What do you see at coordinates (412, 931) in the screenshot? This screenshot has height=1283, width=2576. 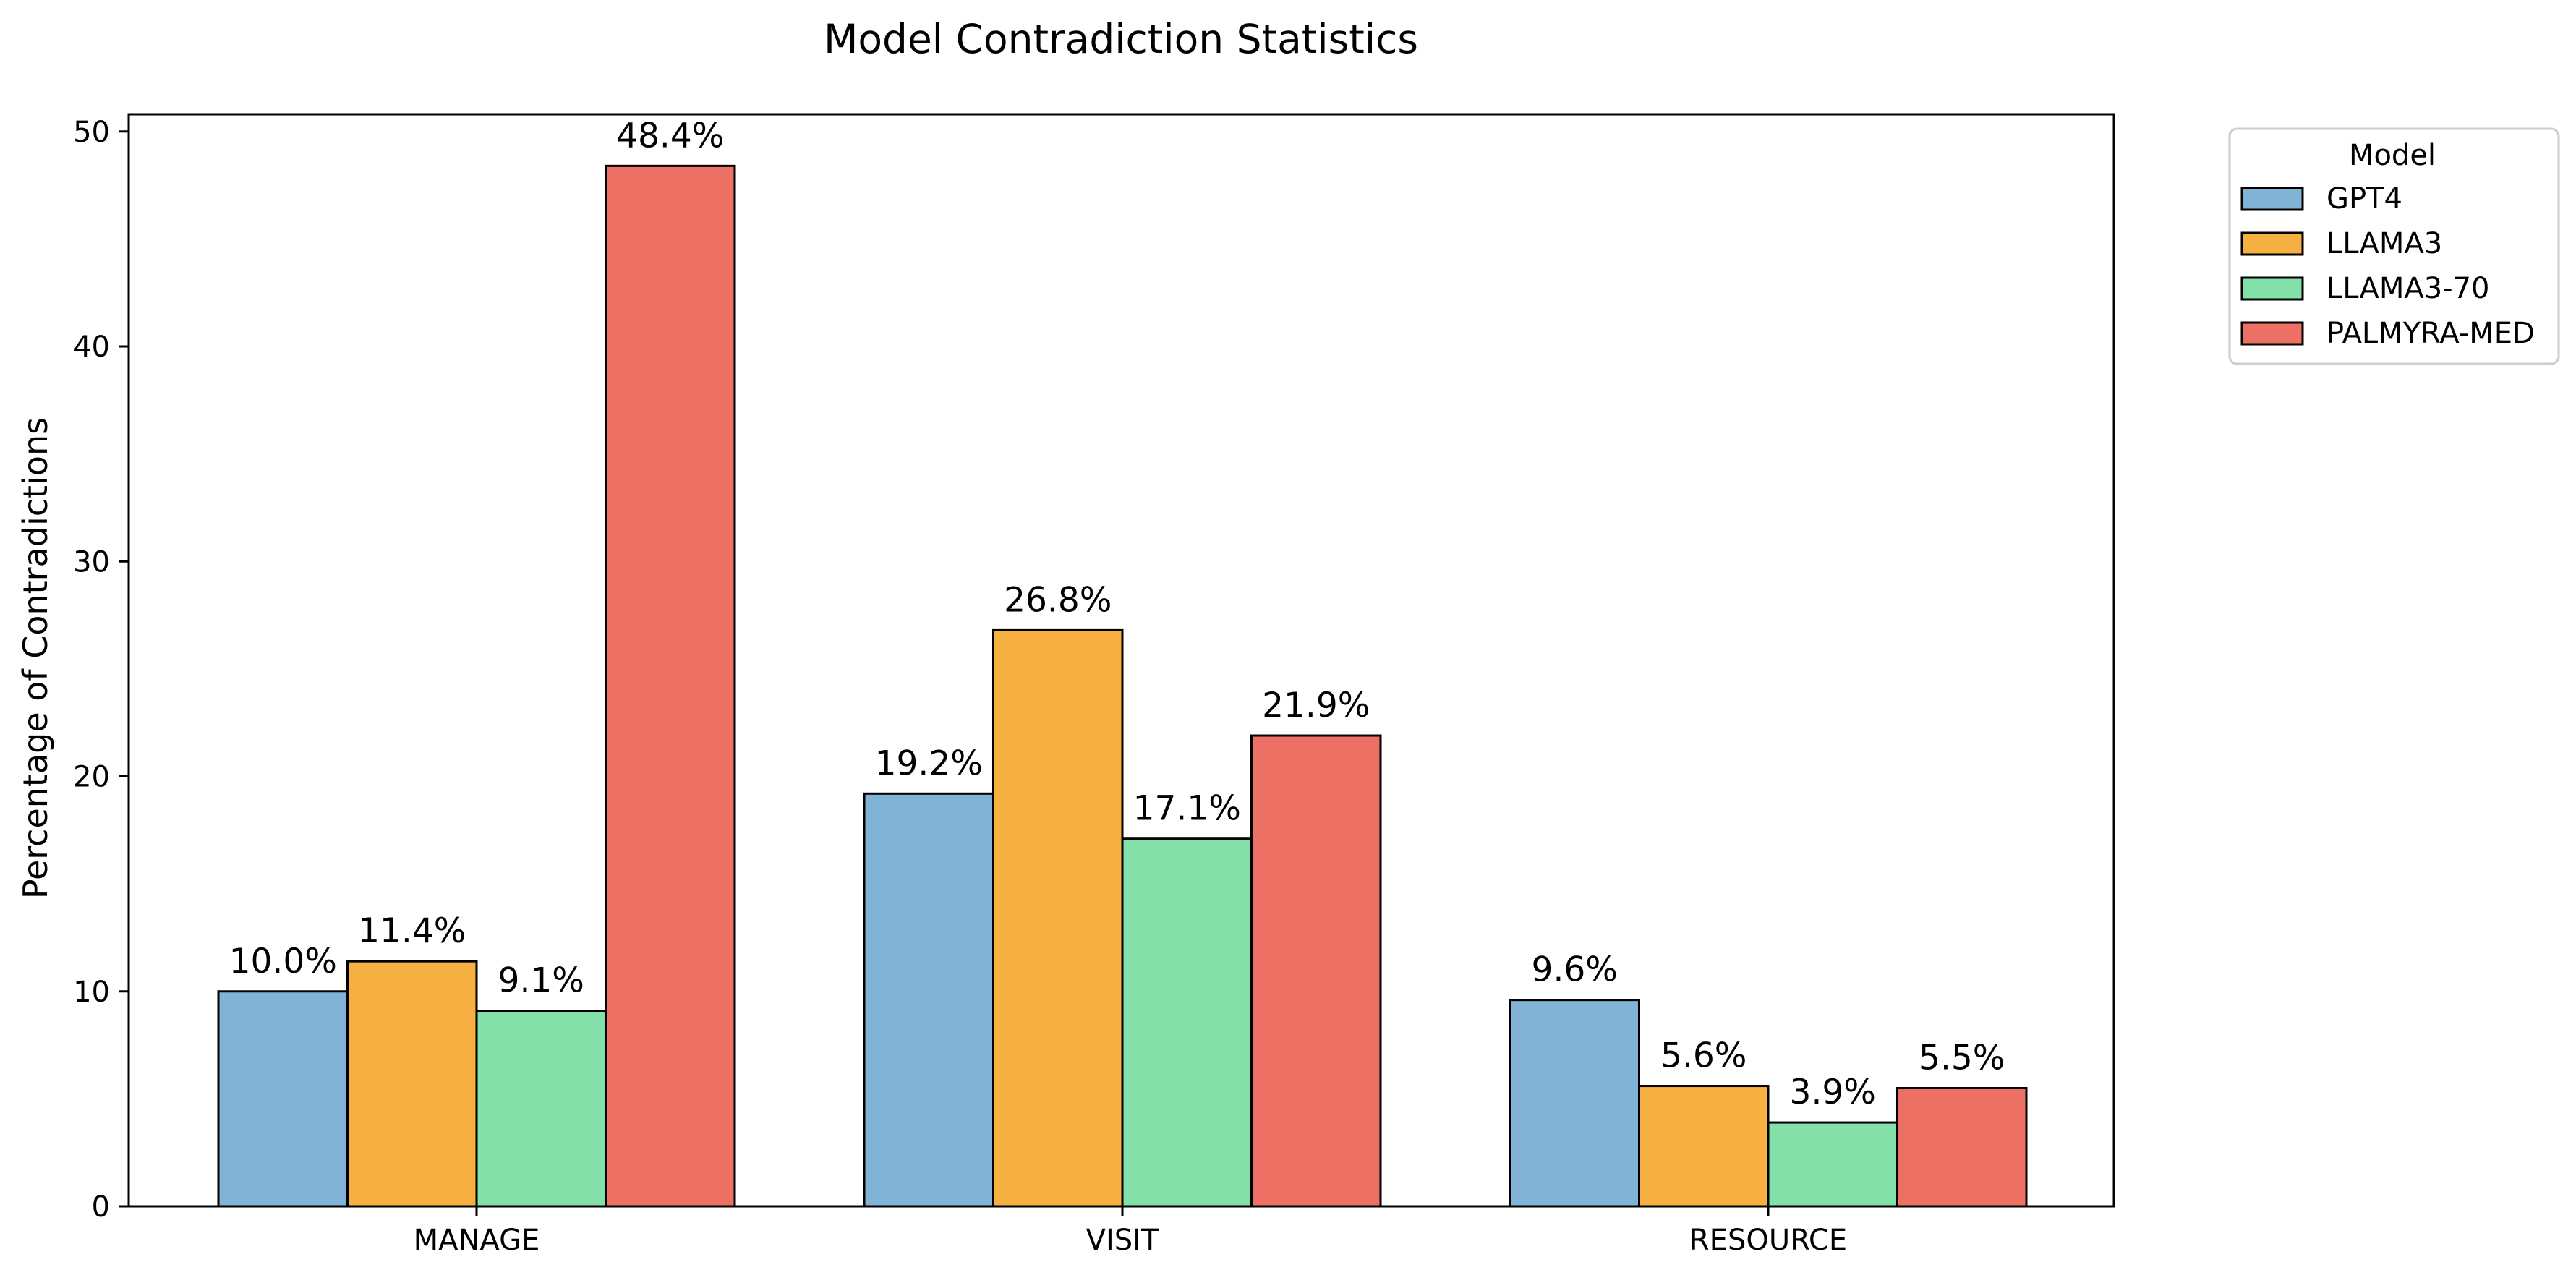 I see `data-label: 11.4%` at bounding box center [412, 931].